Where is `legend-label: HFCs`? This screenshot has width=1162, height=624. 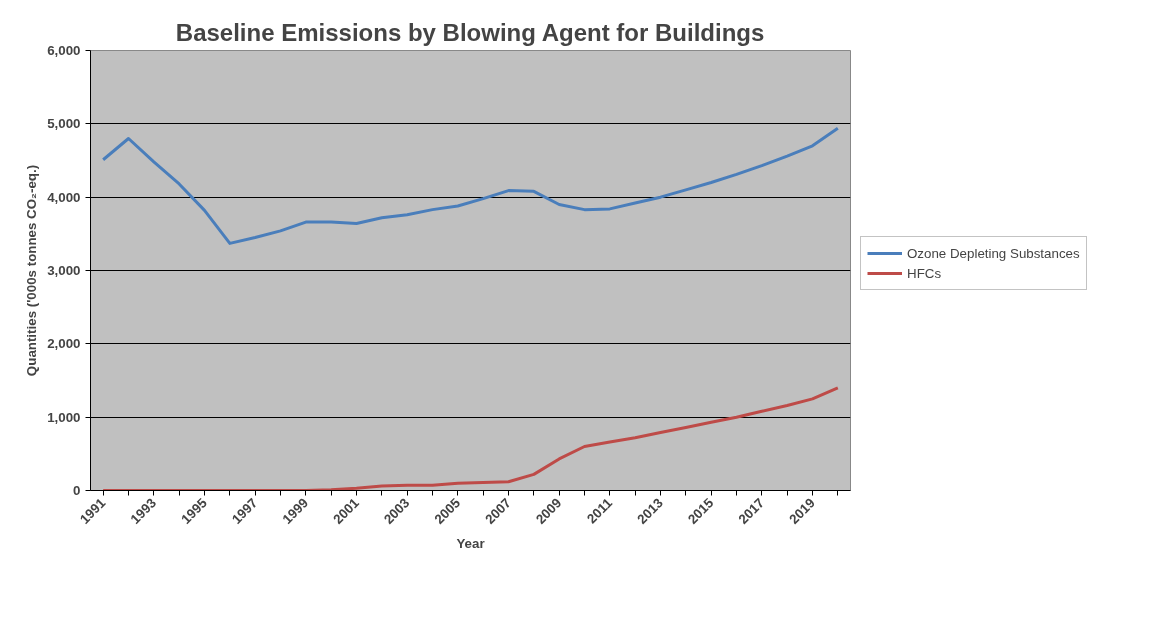 legend-label: HFCs is located at coordinates (924, 273).